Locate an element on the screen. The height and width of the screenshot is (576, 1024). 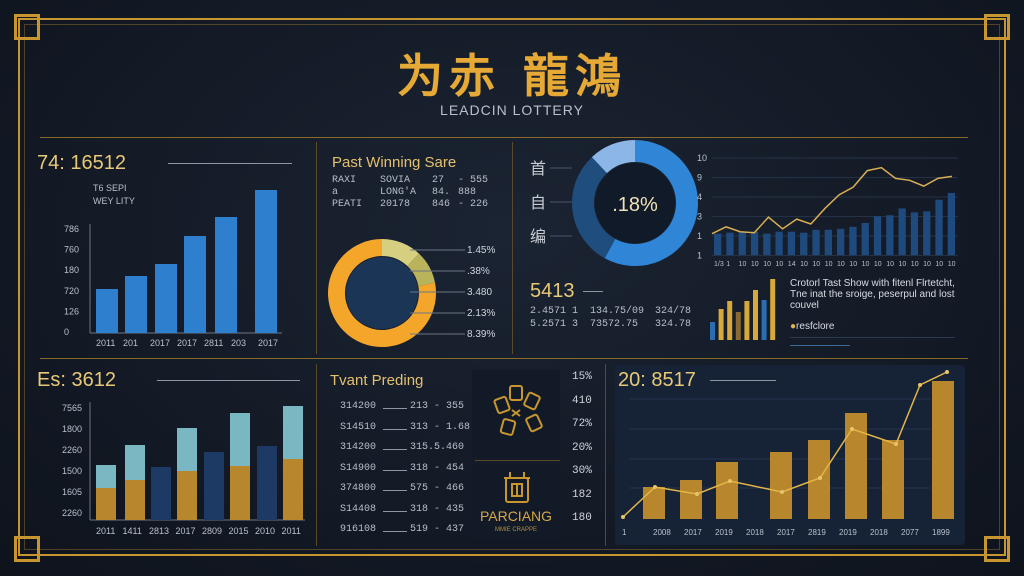
stat-value: 182 is located at coordinates (582, 494).